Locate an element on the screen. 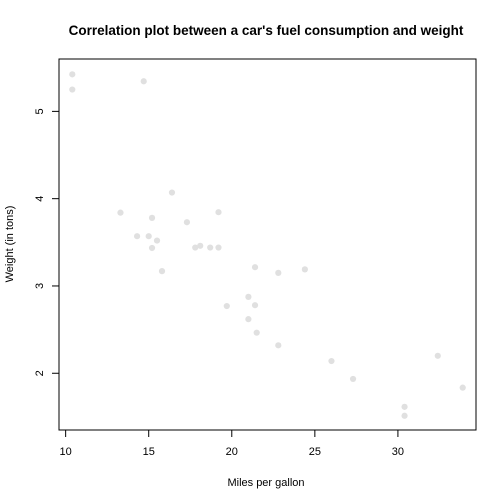 The height and width of the screenshot is (504, 504). x-tick-label: 30 is located at coordinates (398, 452).